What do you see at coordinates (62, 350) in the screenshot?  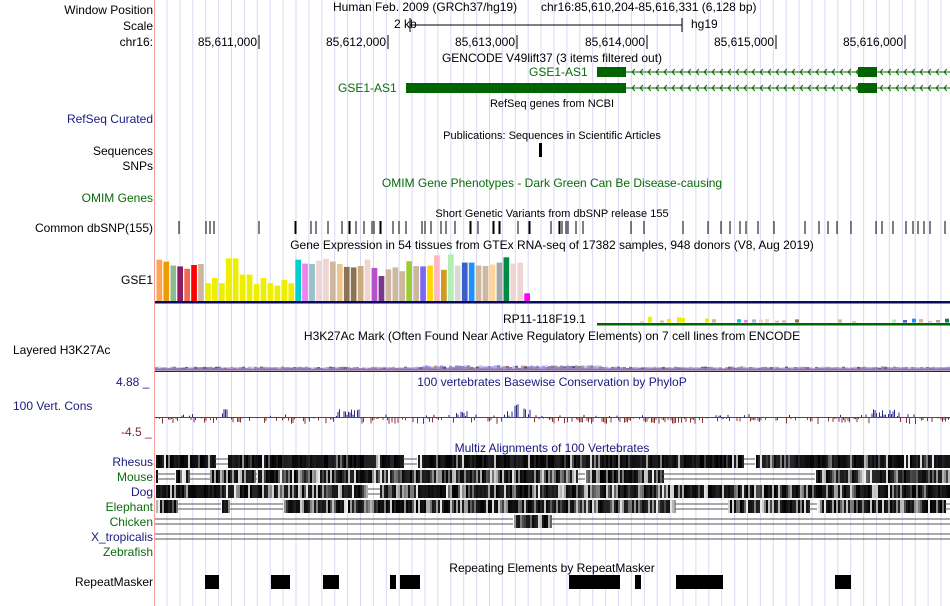 I see `h3k27ac-label: Layered H3K27Ac` at bounding box center [62, 350].